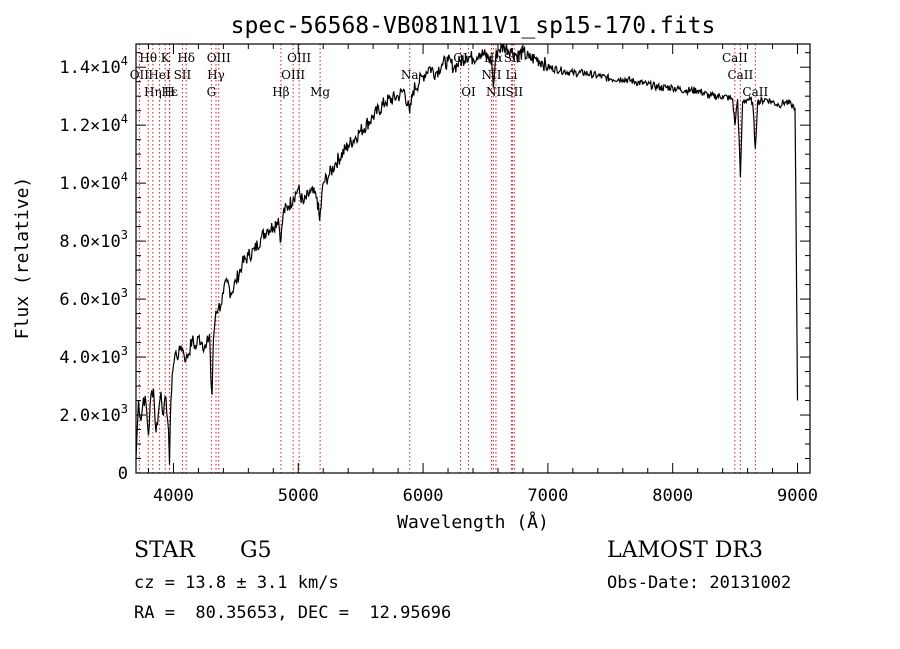 Image resolution: width=900 pixels, height=649 pixels. I want to click on line-marker-label: G, so click(212, 92).